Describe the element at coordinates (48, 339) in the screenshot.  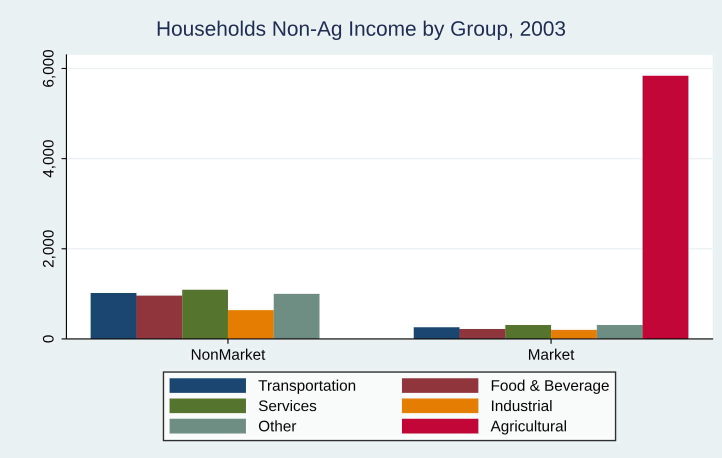
I see `y-tick-label: 0` at that location.